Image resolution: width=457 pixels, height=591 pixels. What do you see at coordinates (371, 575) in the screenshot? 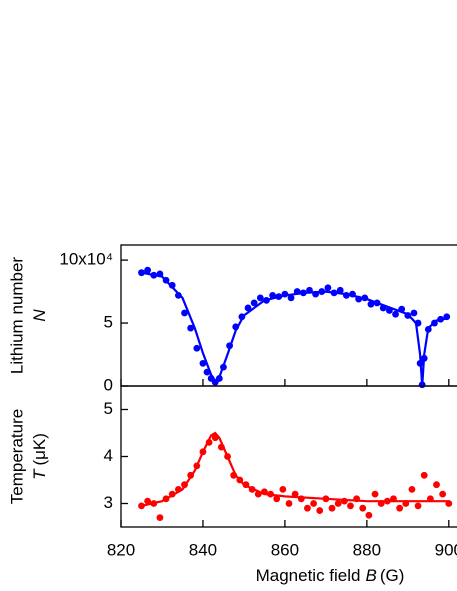
I see `symbol: B` at bounding box center [371, 575].